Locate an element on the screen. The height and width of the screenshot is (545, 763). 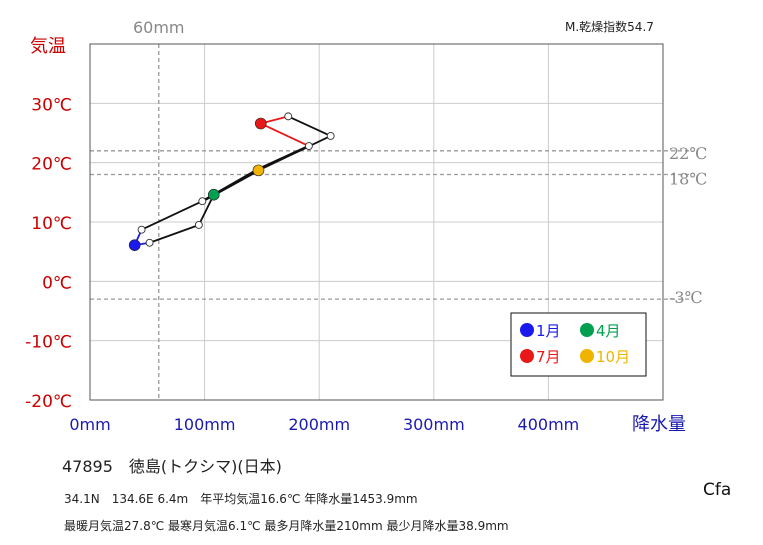
legend-box is located at coordinates (578, 344).